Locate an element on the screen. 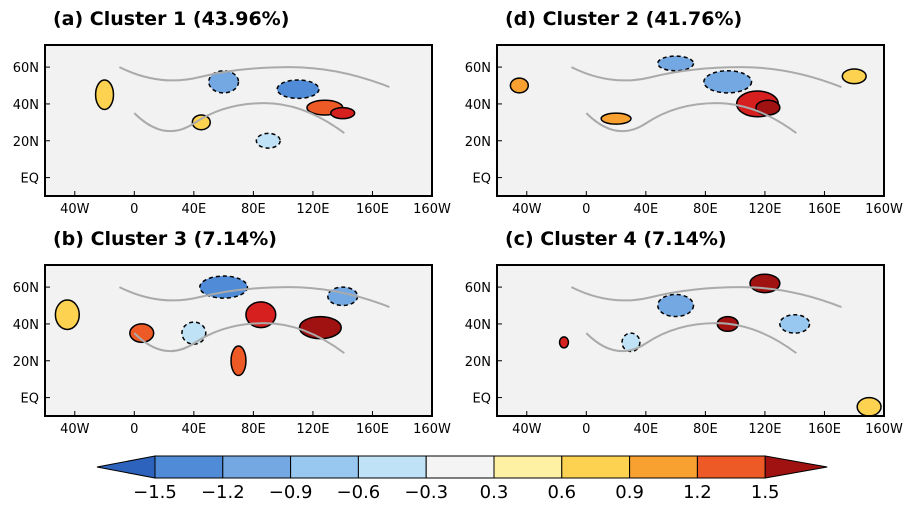 This screenshot has height=507, width=920. colorbar-label: −1.2 is located at coordinates (223, 492).